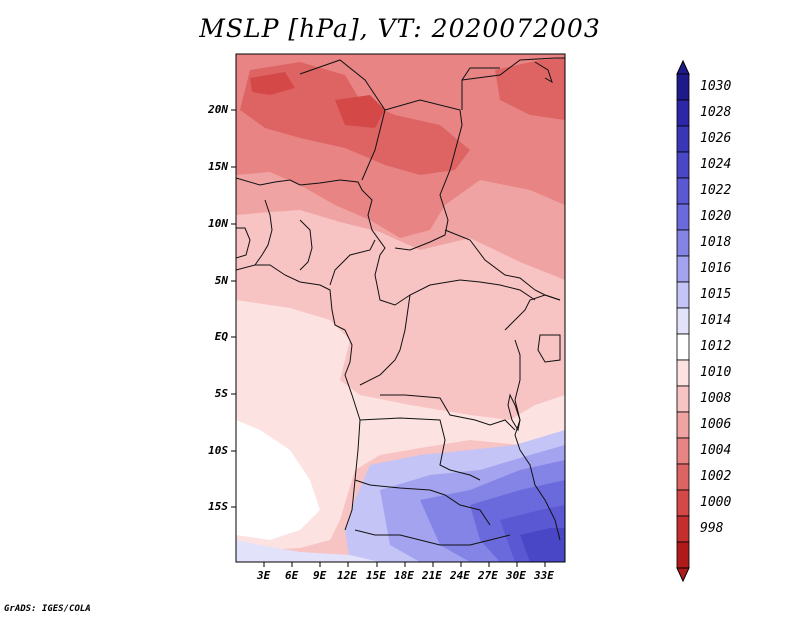 The image size is (800, 618). What do you see at coordinates (218, 109) in the screenshot?
I see `lat-label: 20N` at bounding box center [218, 109].